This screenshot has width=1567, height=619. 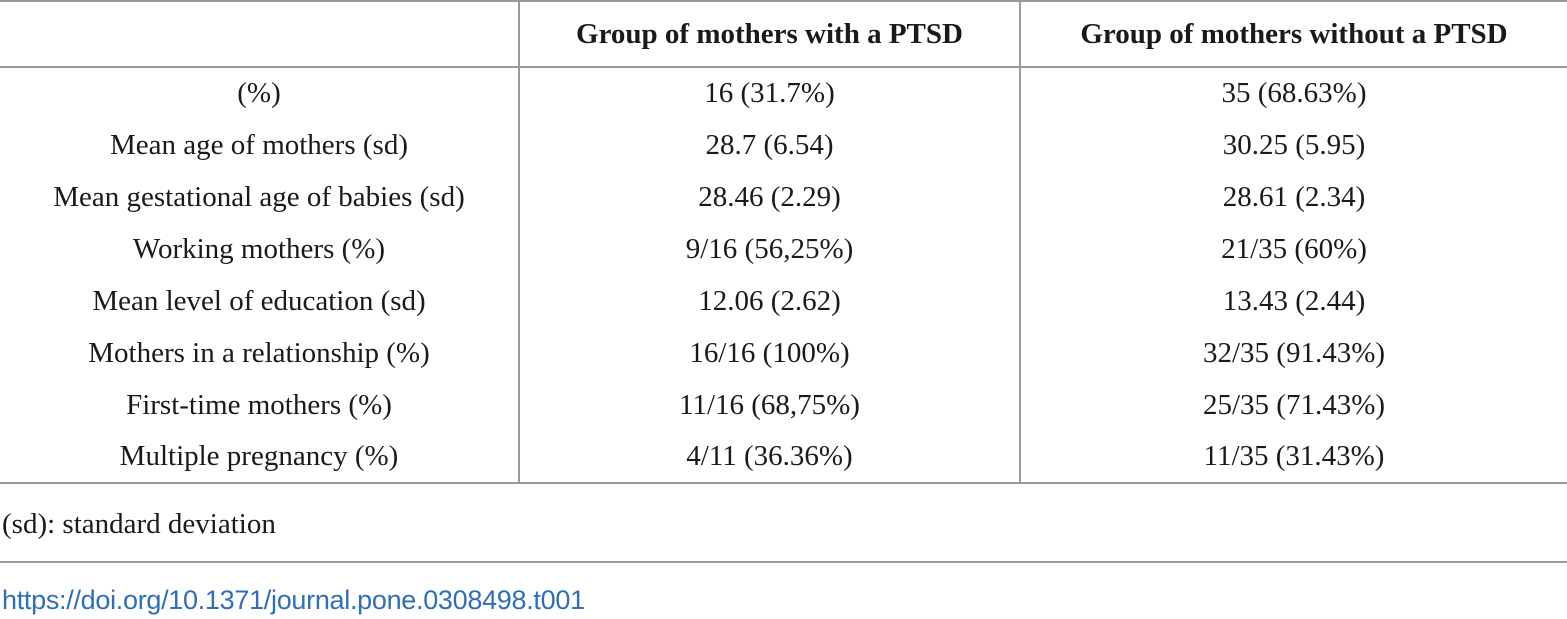 What do you see at coordinates (259, 404) in the screenshot?
I see `row-label: First-time mothers (%)` at bounding box center [259, 404].